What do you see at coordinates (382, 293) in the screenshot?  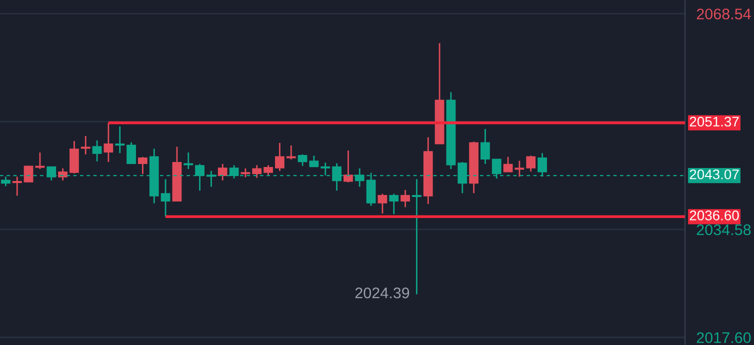 I see `annotation: 2024.39` at bounding box center [382, 293].